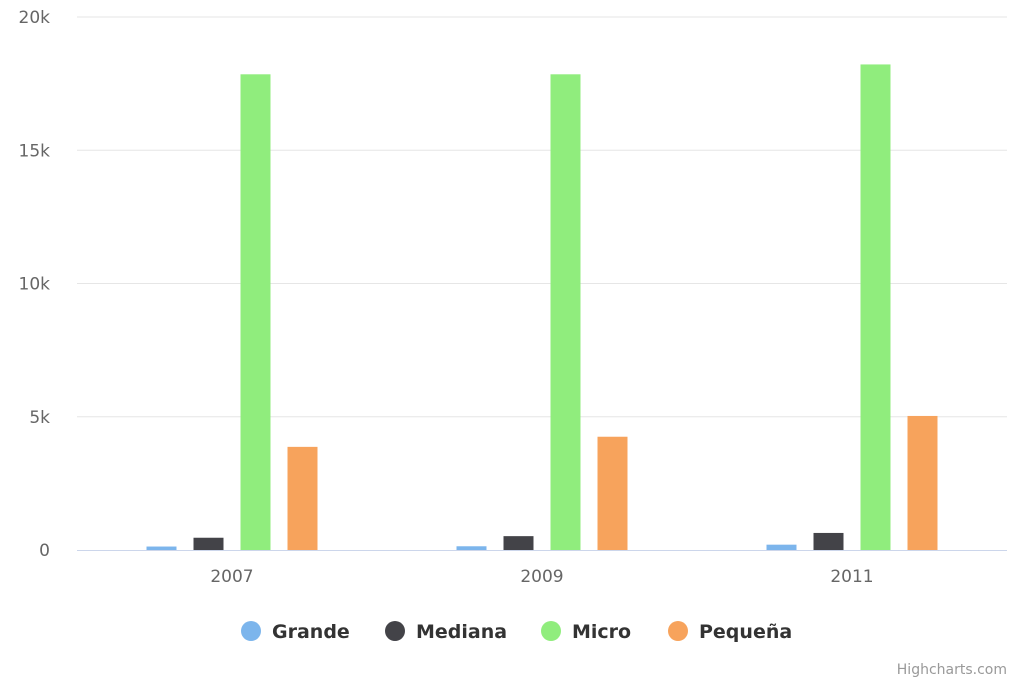 The image size is (1024, 683). I want to click on legend-label: Grande, so click(311, 632).